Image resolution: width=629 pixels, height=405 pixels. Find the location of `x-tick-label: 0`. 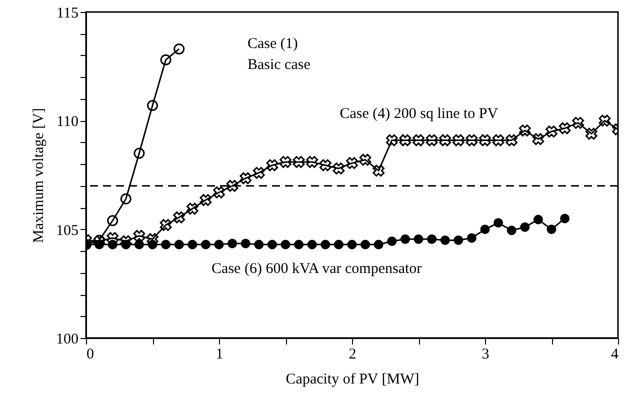

x-tick-label: 0 is located at coordinates (90, 354).